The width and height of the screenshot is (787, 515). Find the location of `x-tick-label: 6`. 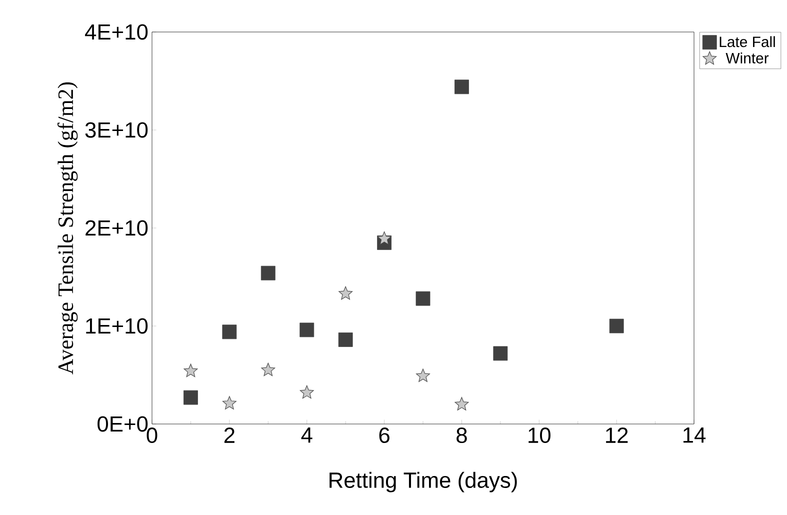

x-tick-label: 6 is located at coordinates (384, 436).